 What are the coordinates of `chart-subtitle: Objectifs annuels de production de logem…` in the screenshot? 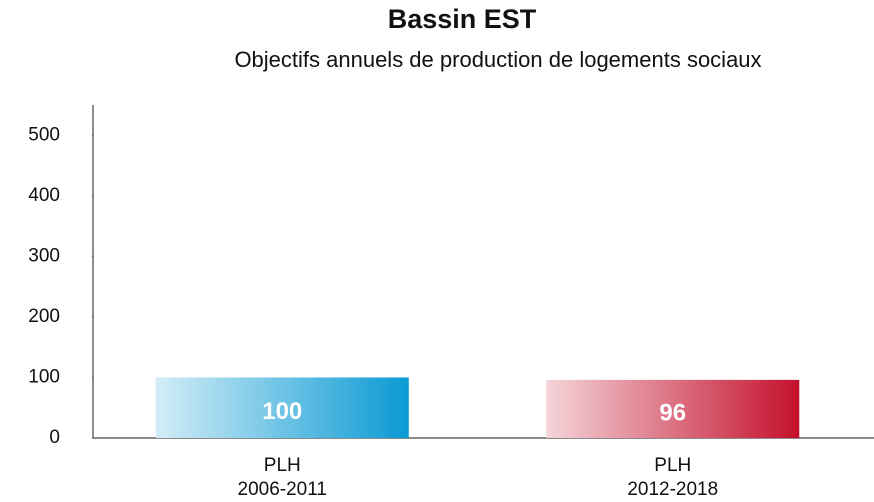 It's located at (497, 59).